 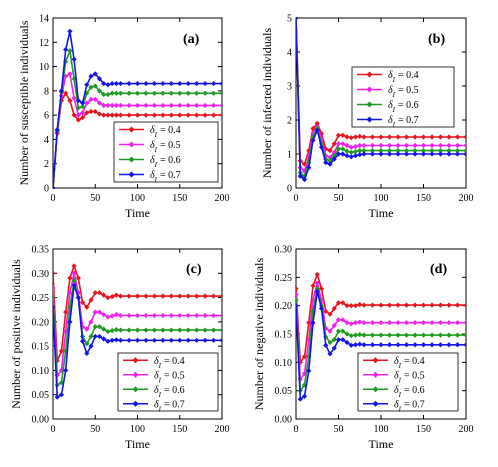 What do you see at coordinates (170, 160) in the screenshot?
I see `legend-value: = 0.6` at bounding box center [170, 160].